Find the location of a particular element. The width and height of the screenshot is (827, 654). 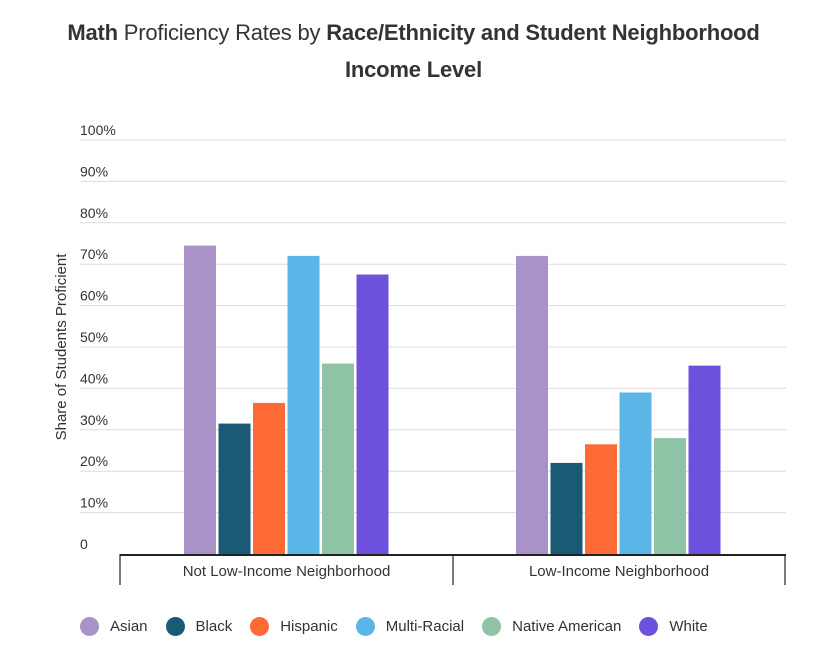

legend-label: Native American is located at coordinates (567, 626).